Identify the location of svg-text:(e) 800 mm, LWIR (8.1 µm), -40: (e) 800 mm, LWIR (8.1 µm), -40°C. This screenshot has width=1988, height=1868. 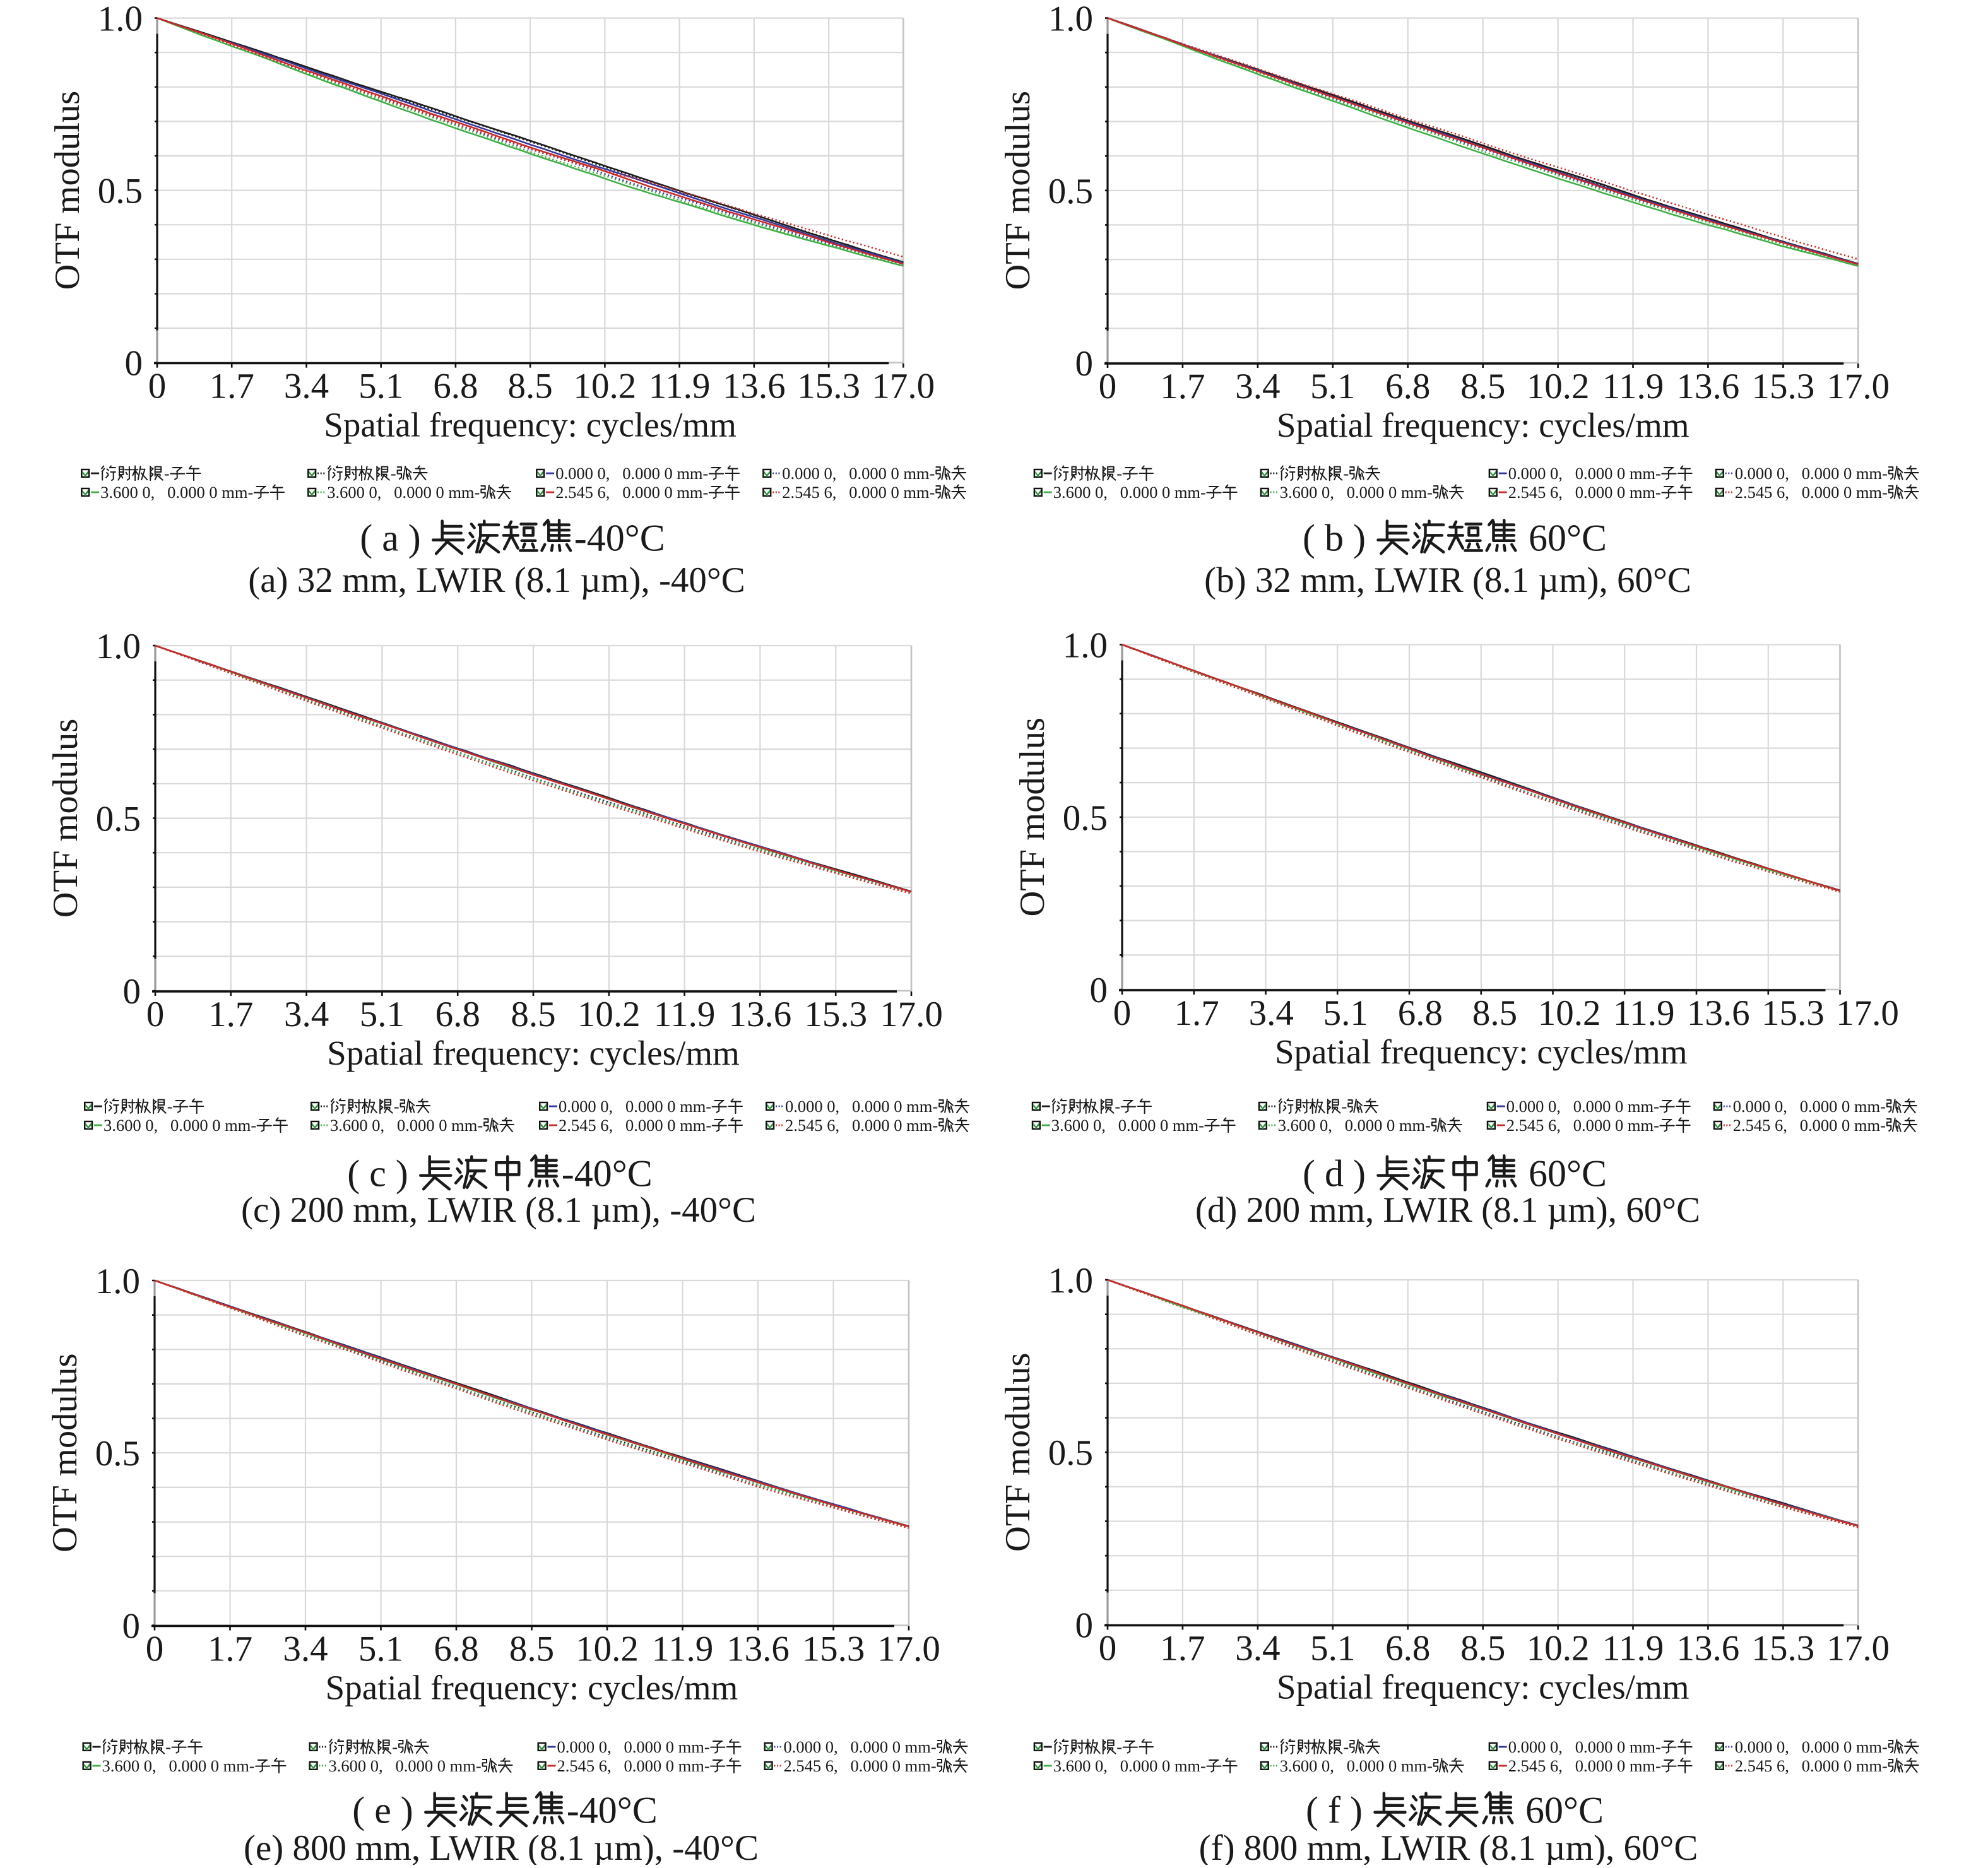
(501, 1846).